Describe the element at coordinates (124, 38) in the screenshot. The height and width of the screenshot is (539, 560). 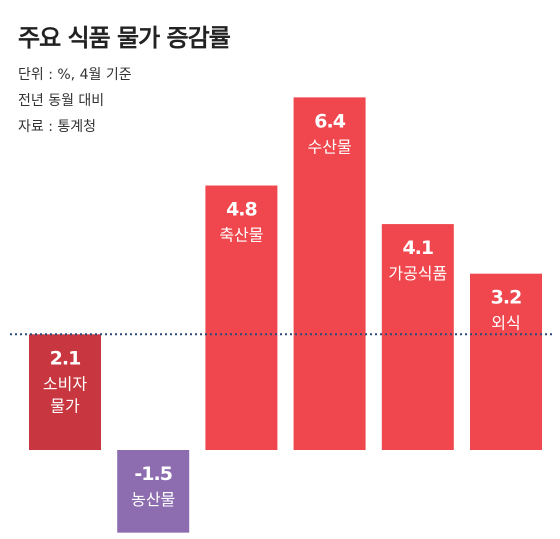
I see `chart-title: 주요 식품 물가 증감률` at that location.